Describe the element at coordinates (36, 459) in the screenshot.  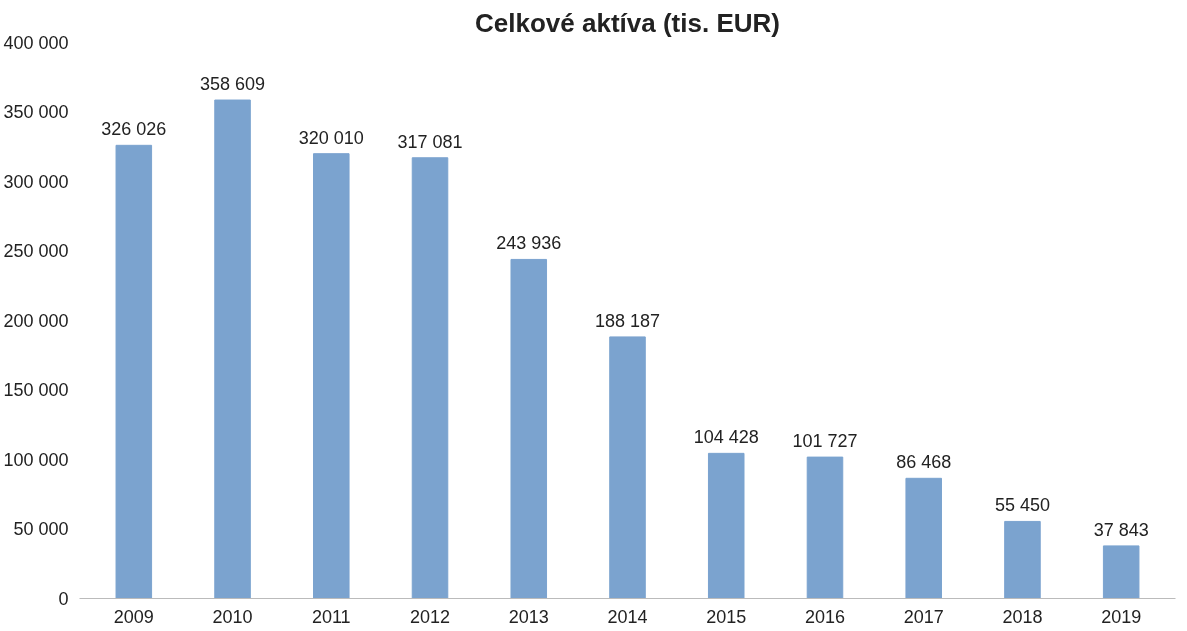
I see `y-tick-label: 100 000` at that location.